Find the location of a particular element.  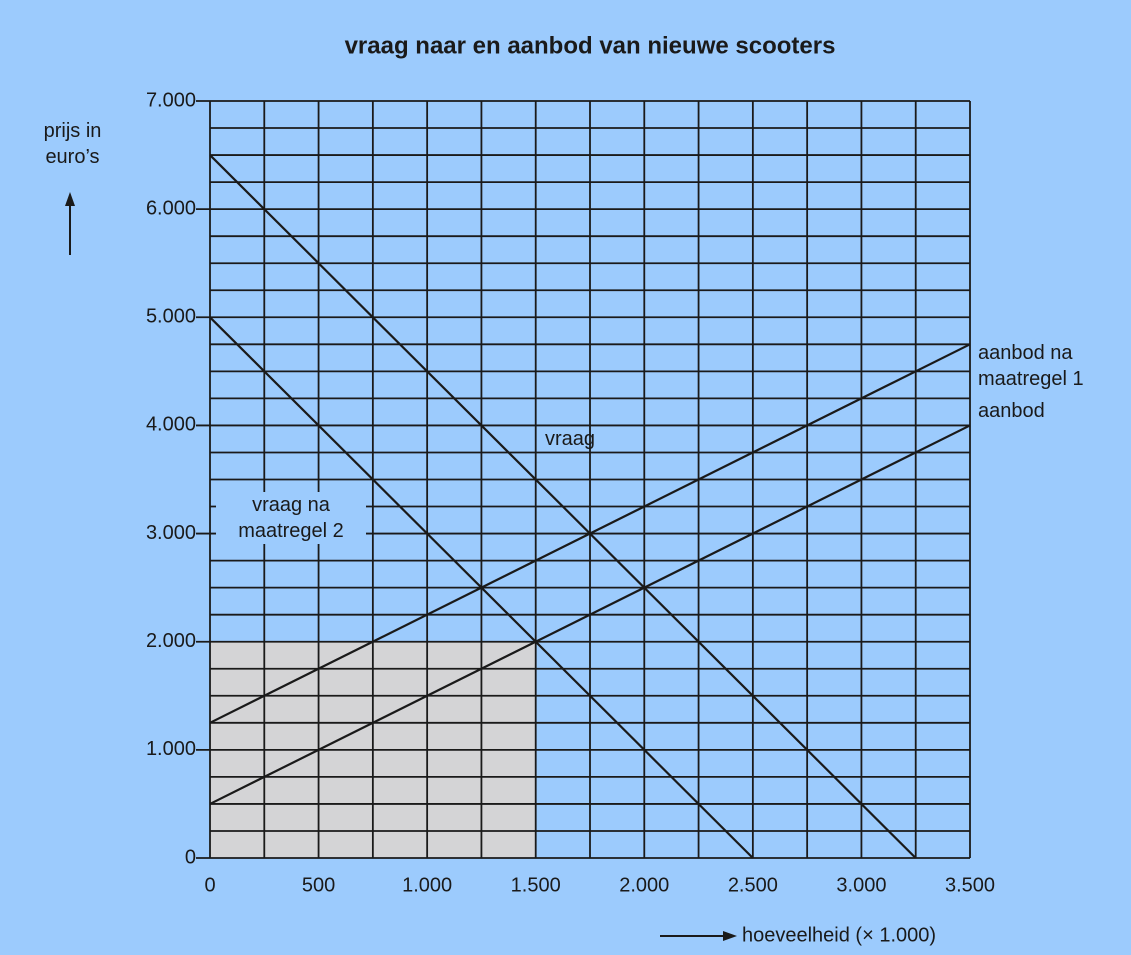

series-label: aanbod na maatregel 1 is located at coordinates (1031, 366).